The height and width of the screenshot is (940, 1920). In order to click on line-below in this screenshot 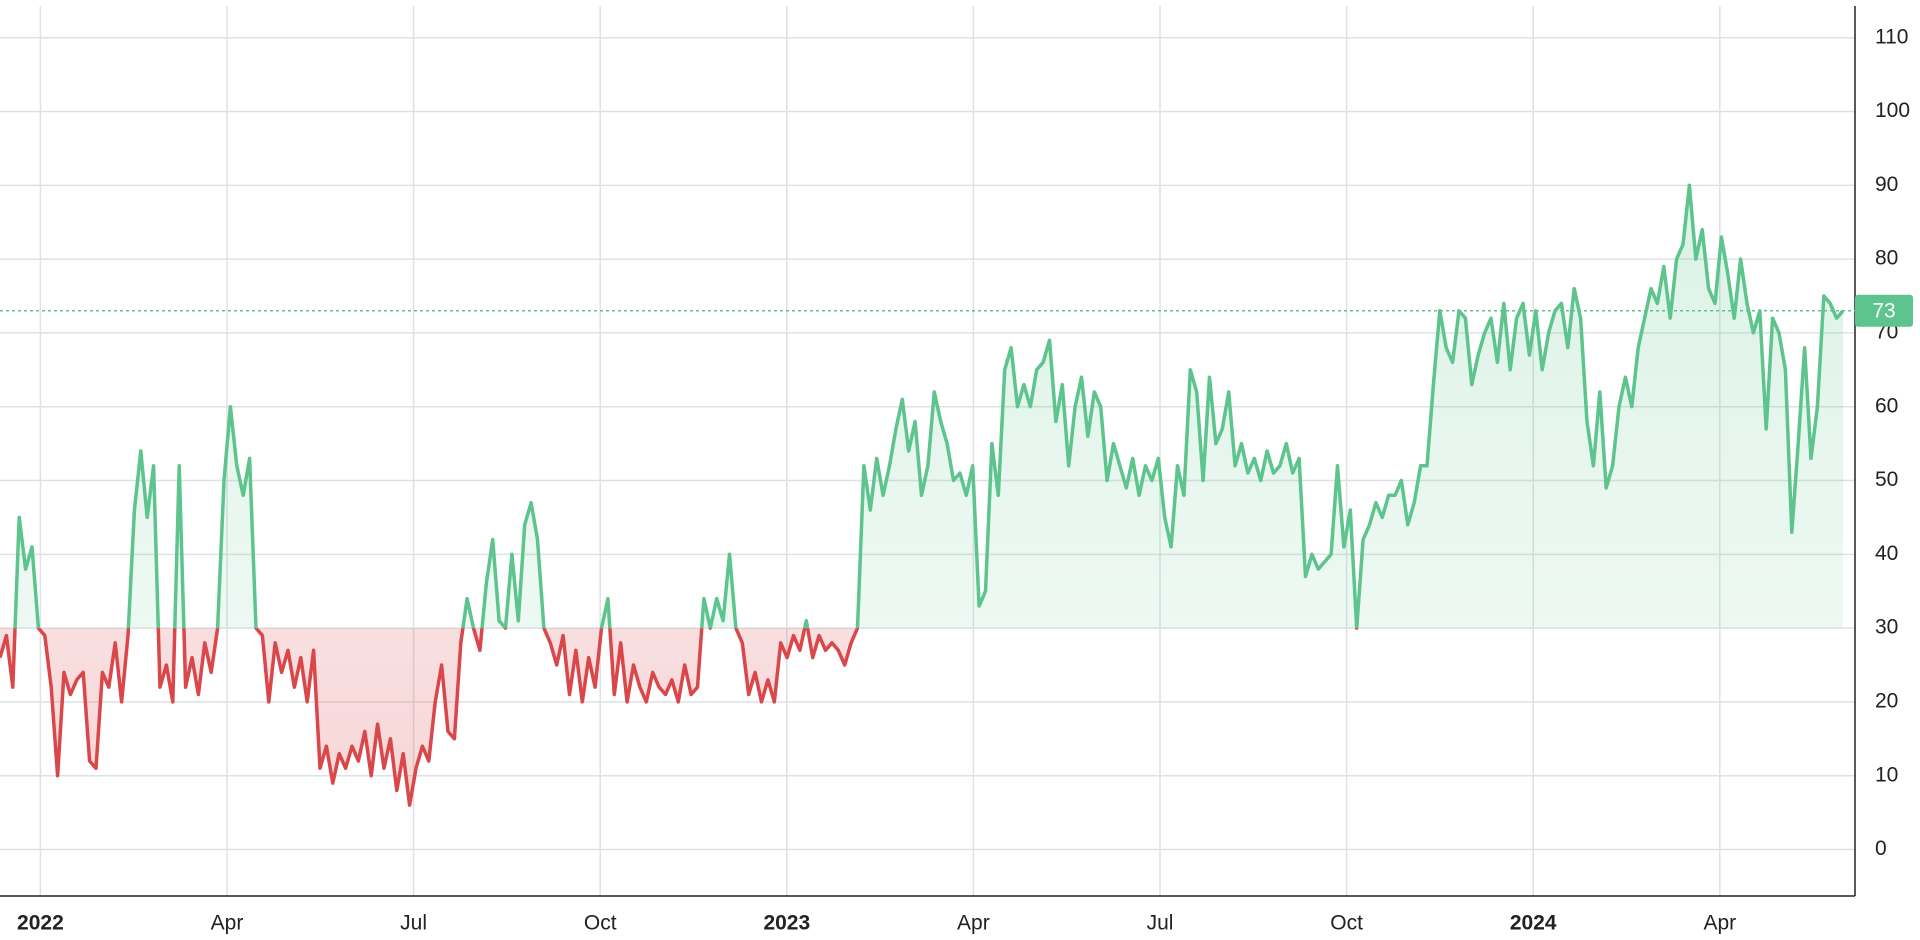, I will do `click(679, 717)`.